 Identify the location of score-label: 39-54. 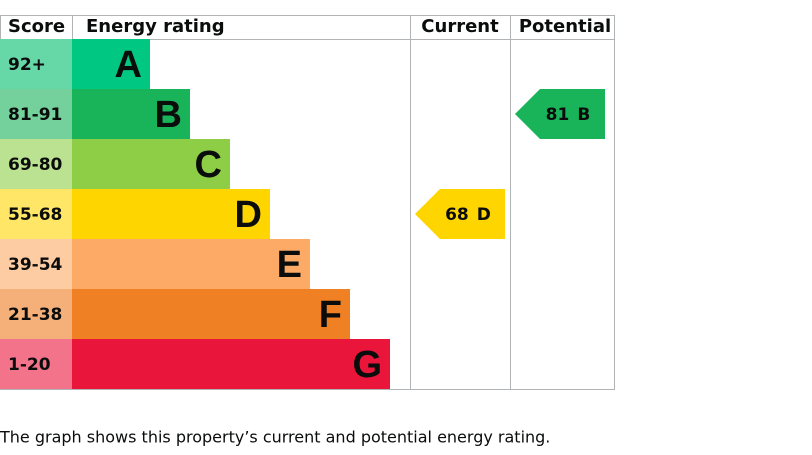
(35, 265).